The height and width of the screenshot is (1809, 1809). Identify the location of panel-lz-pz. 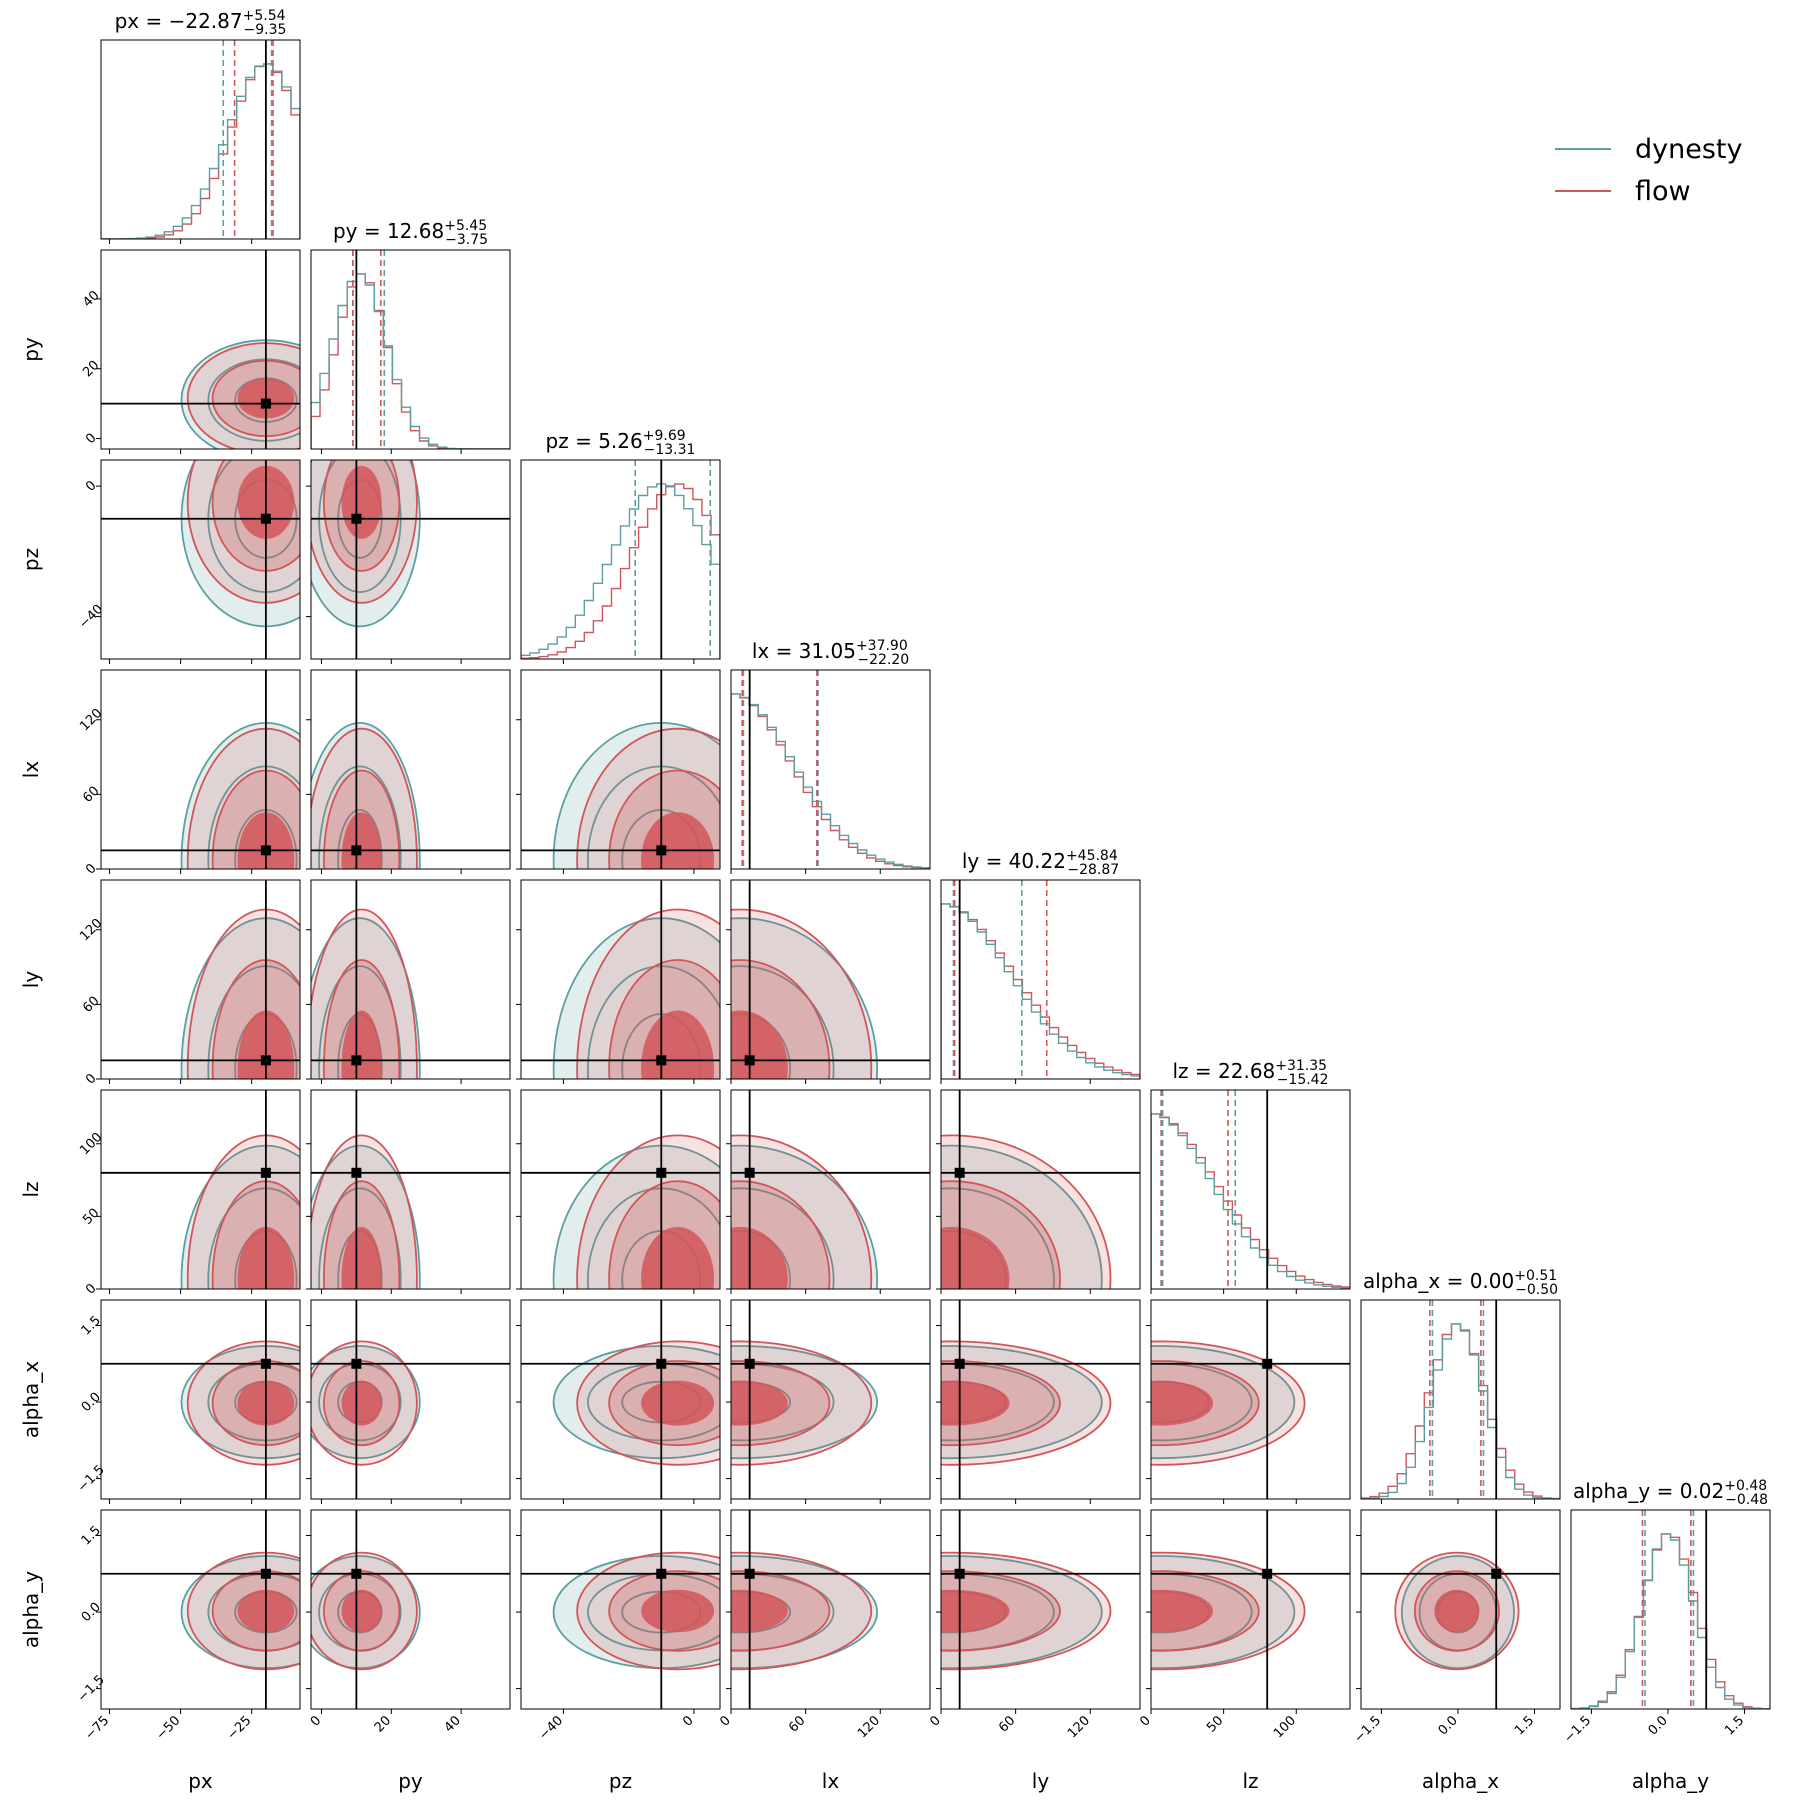
(618, 1191).